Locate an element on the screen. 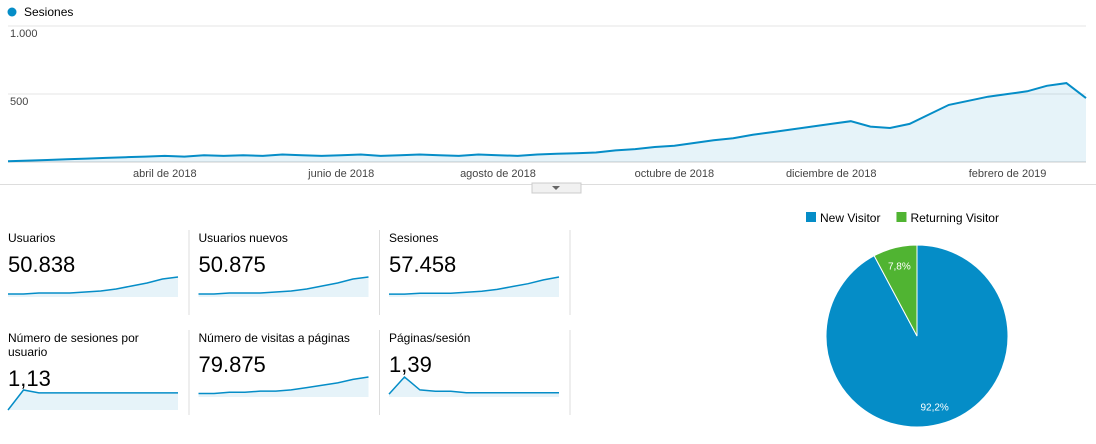 Image resolution: width=1096 pixels, height=444 pixels. x-tick-label: abril de 2018 is located at coordinates (165, 174).